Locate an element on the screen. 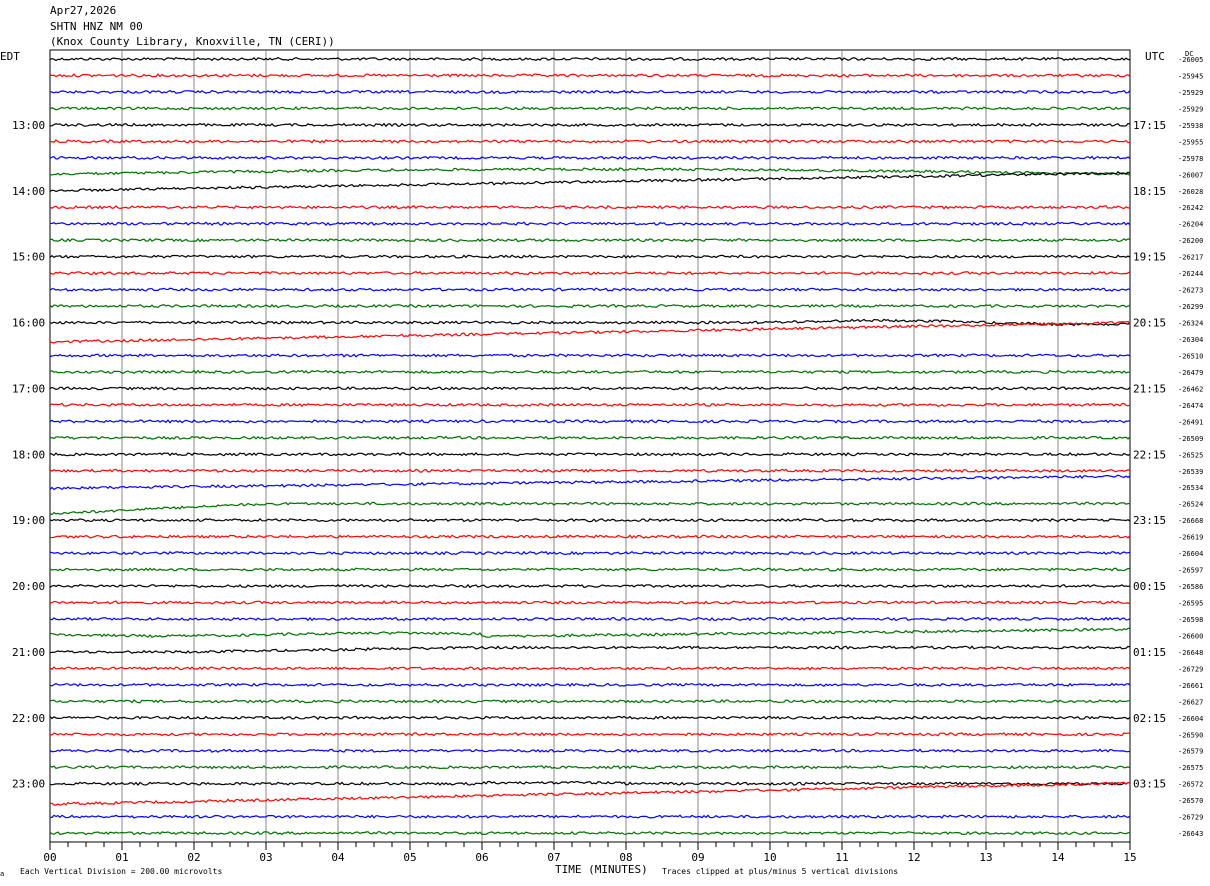  dc-offset-label: -26510 is located at coordinates (1190, 357).